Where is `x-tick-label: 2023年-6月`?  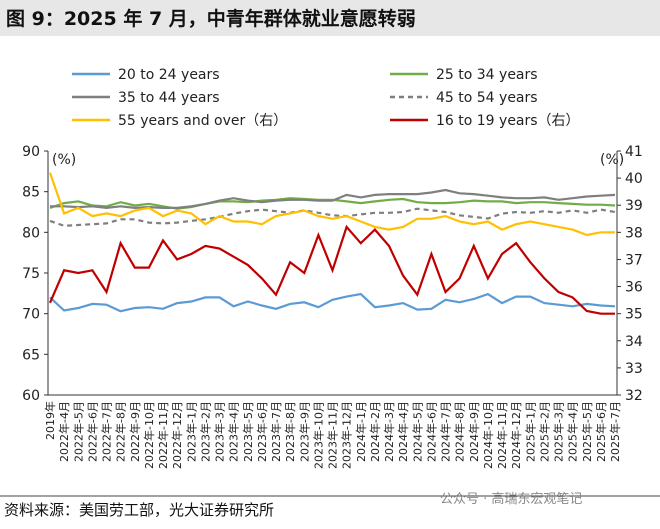
x-tick-label: 2023年-6月 is located at coordinates (262, 431).